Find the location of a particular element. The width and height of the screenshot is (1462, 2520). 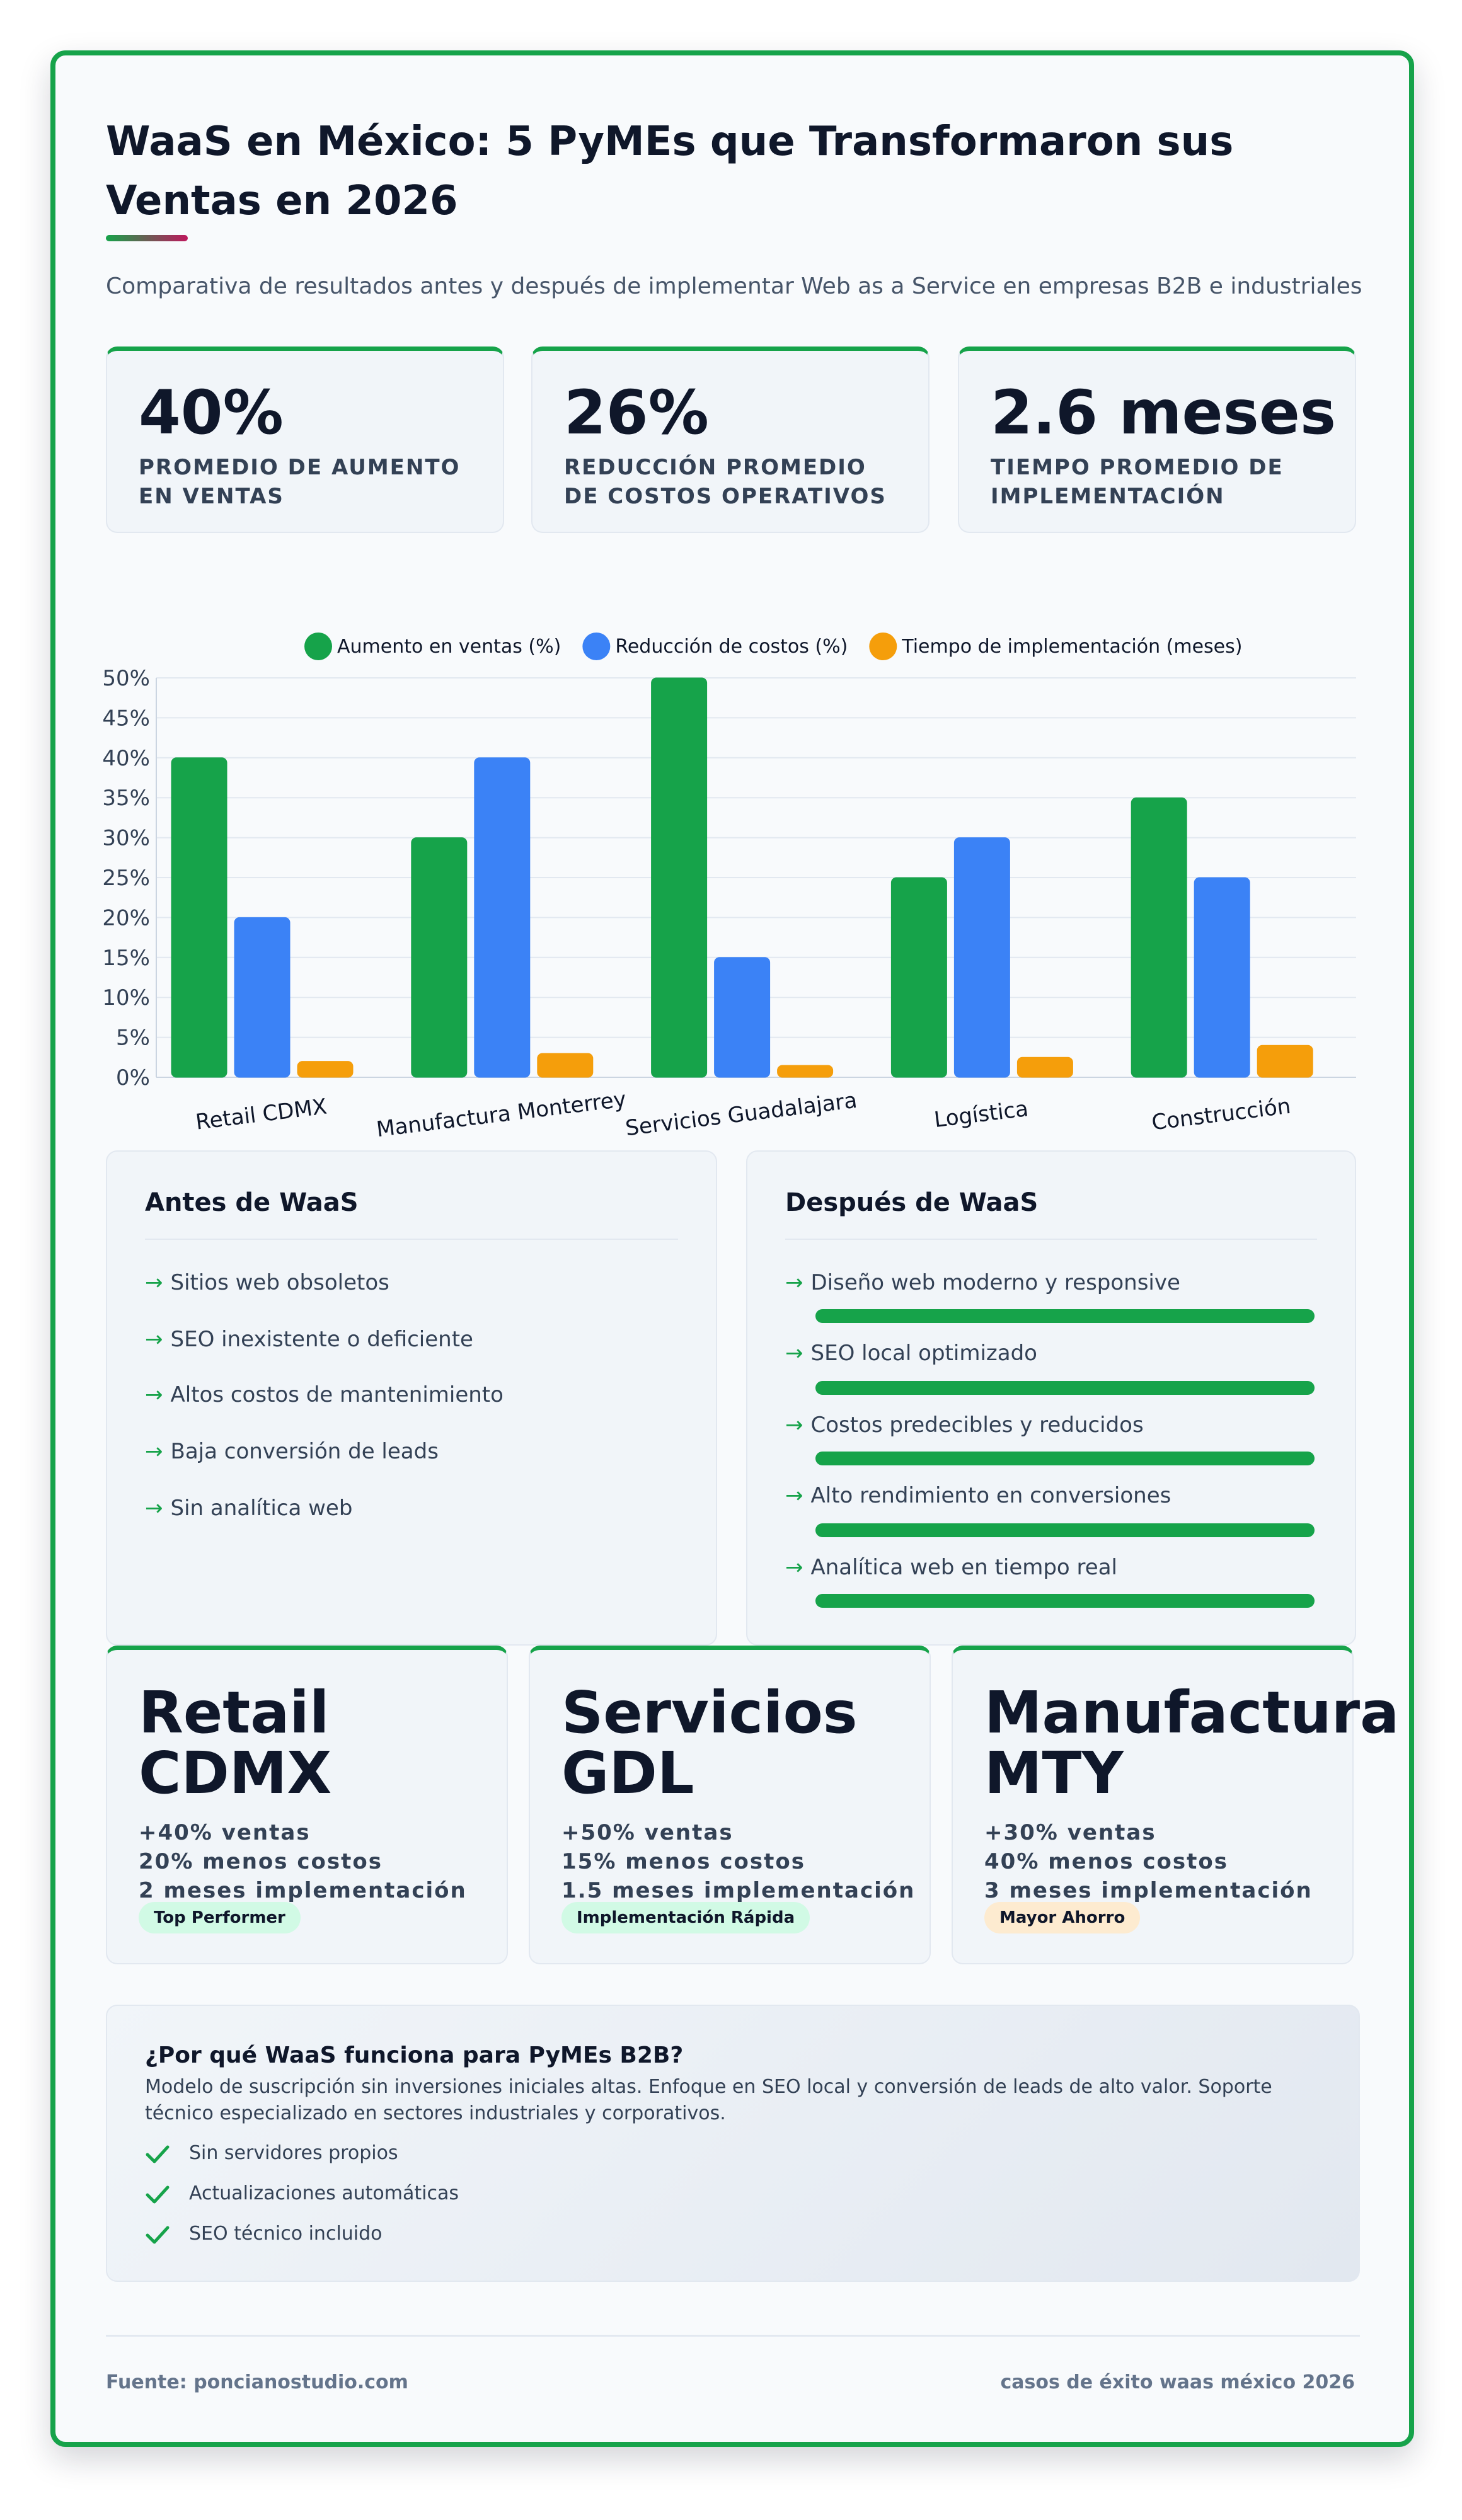

footer-divider is located at coordinates (733, 2336).